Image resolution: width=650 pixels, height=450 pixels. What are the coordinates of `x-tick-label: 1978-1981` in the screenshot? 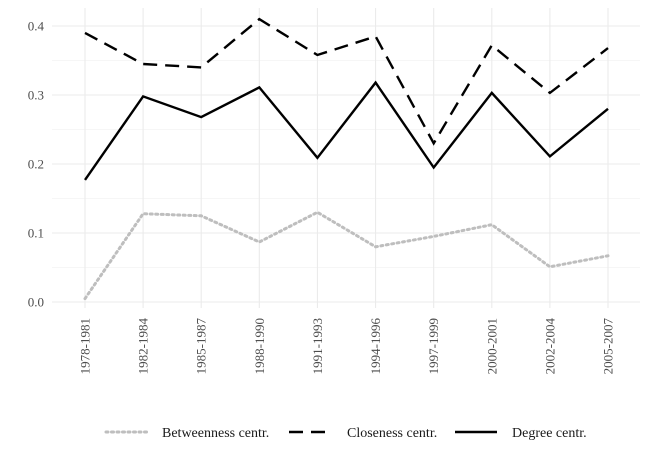 It's located at (85, 346).